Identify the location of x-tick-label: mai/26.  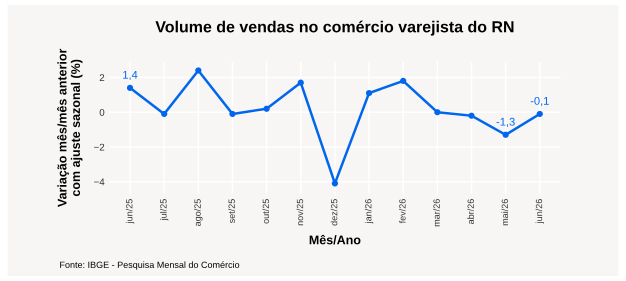
(504, 212).